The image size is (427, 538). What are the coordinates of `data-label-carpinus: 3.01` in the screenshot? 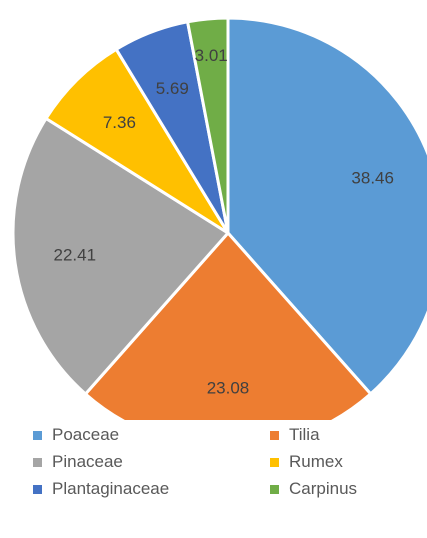 It's located at (211, 55).